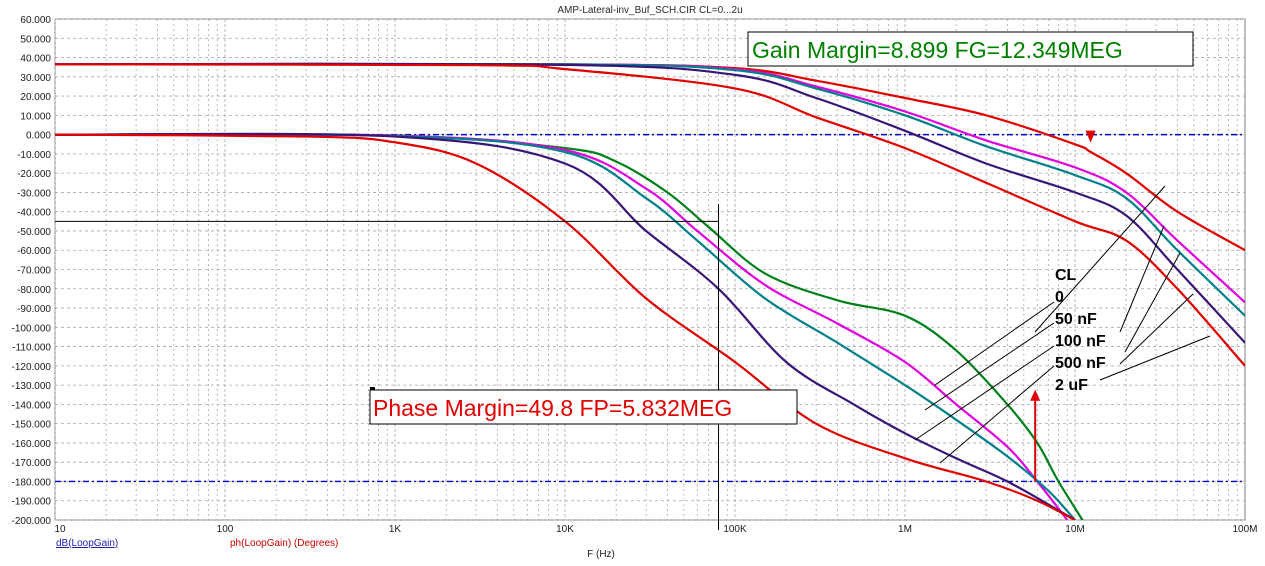 This screenshot has width=1265, height=566. Describe the element at coordinates (565, 529) in the screenshot. I see `x-tick-label: 10K` at that location.